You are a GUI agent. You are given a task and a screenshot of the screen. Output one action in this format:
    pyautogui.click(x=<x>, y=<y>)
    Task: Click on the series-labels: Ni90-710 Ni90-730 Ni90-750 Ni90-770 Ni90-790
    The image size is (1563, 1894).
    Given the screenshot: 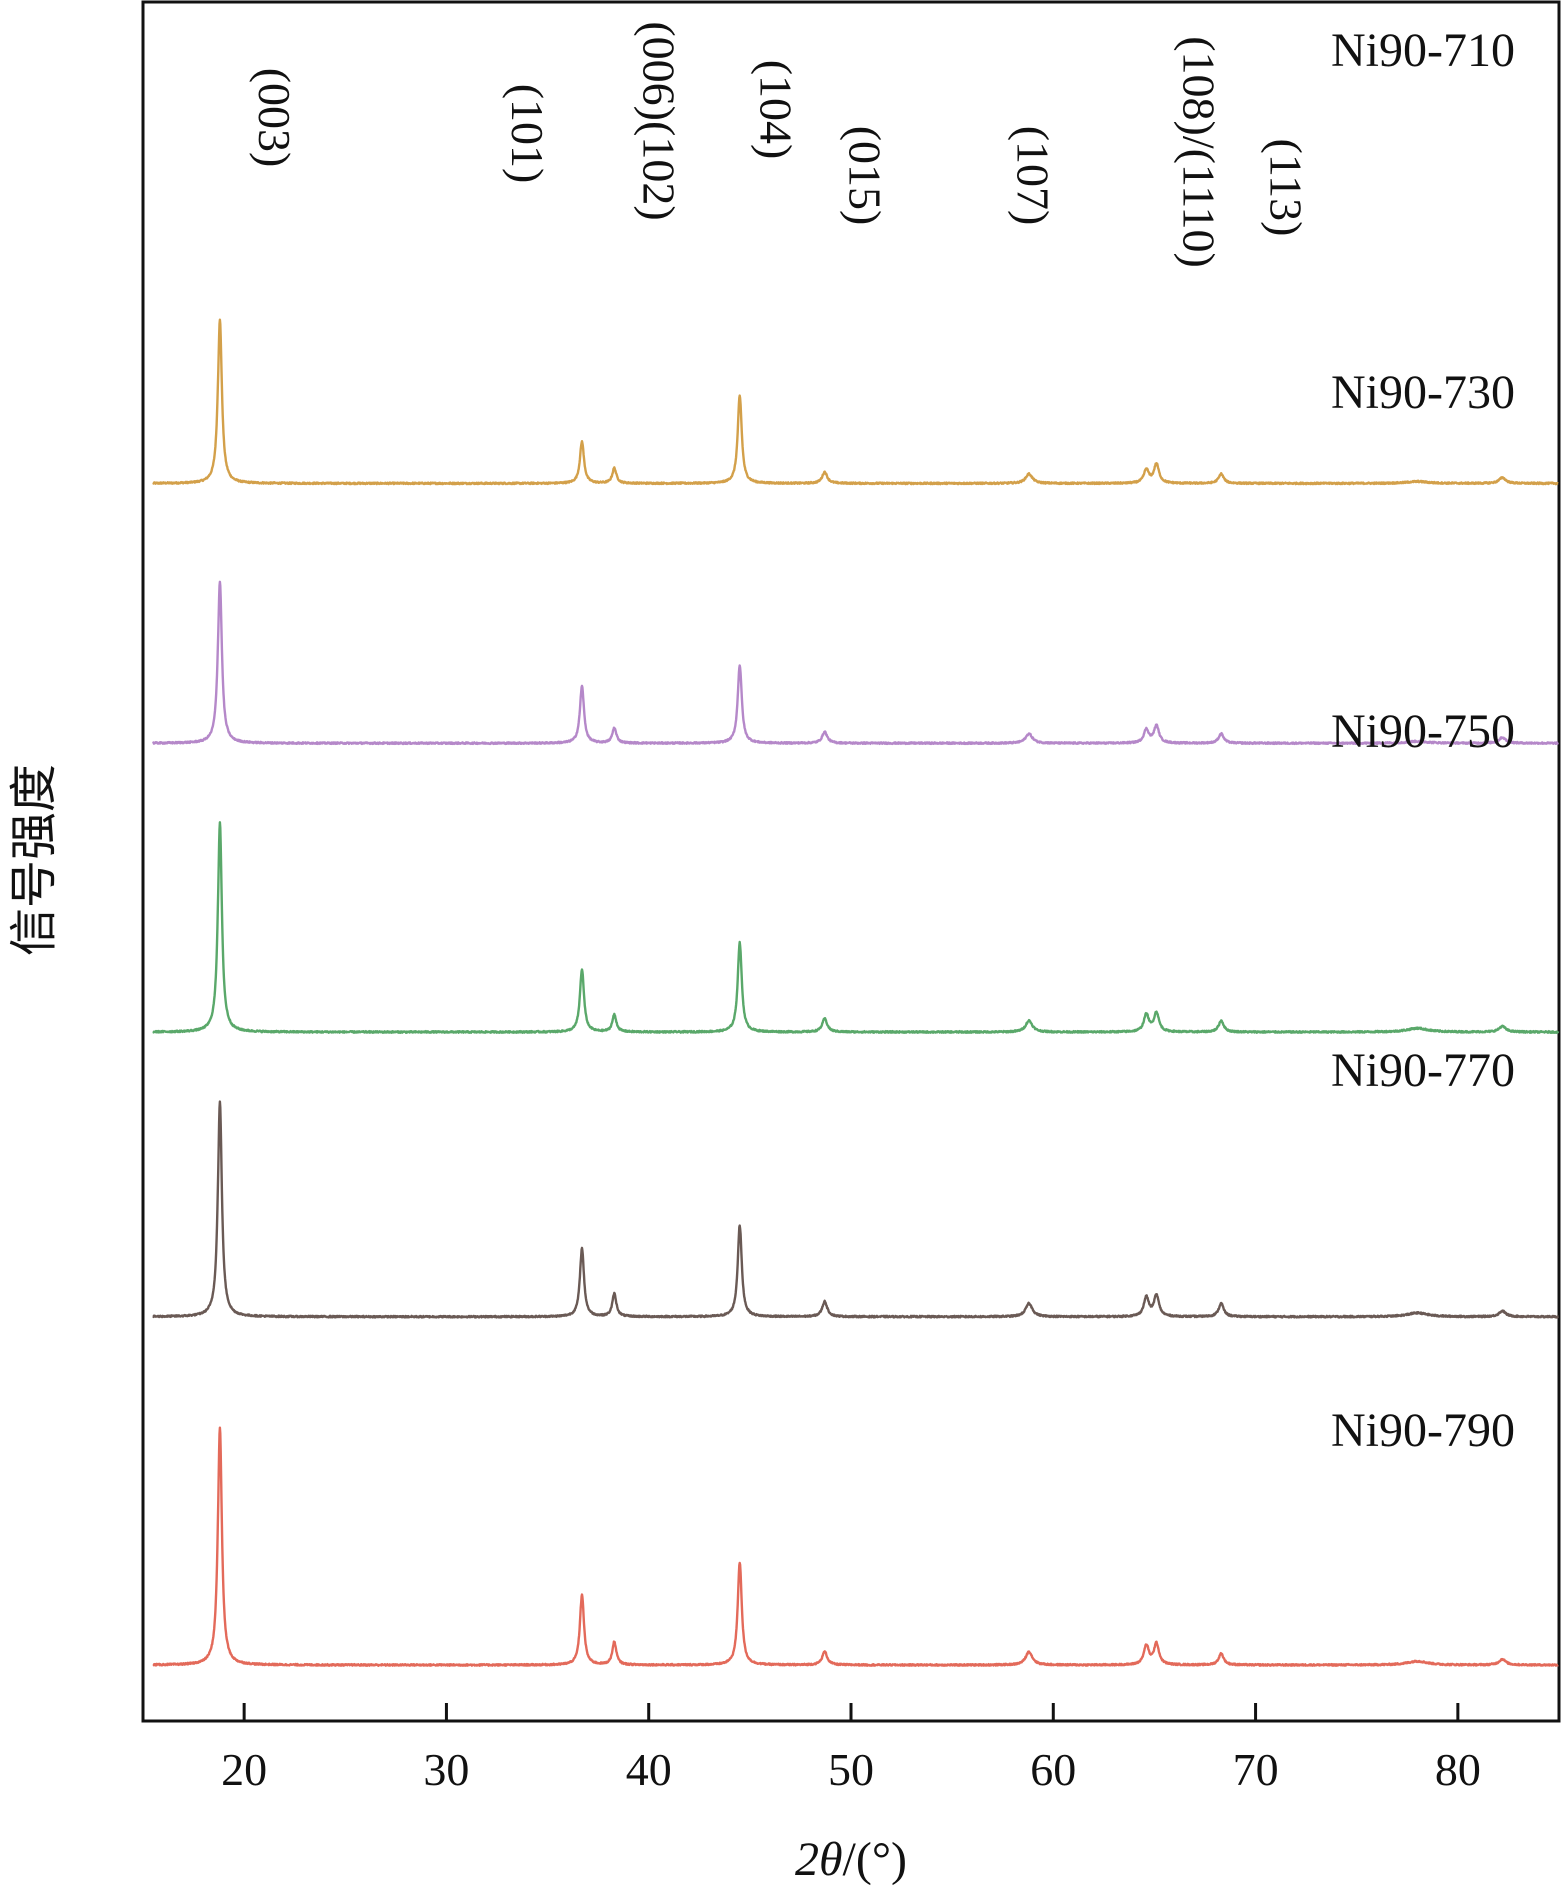 What is the action you would take?
    pyautogui.click(x=1423, y=740)
    